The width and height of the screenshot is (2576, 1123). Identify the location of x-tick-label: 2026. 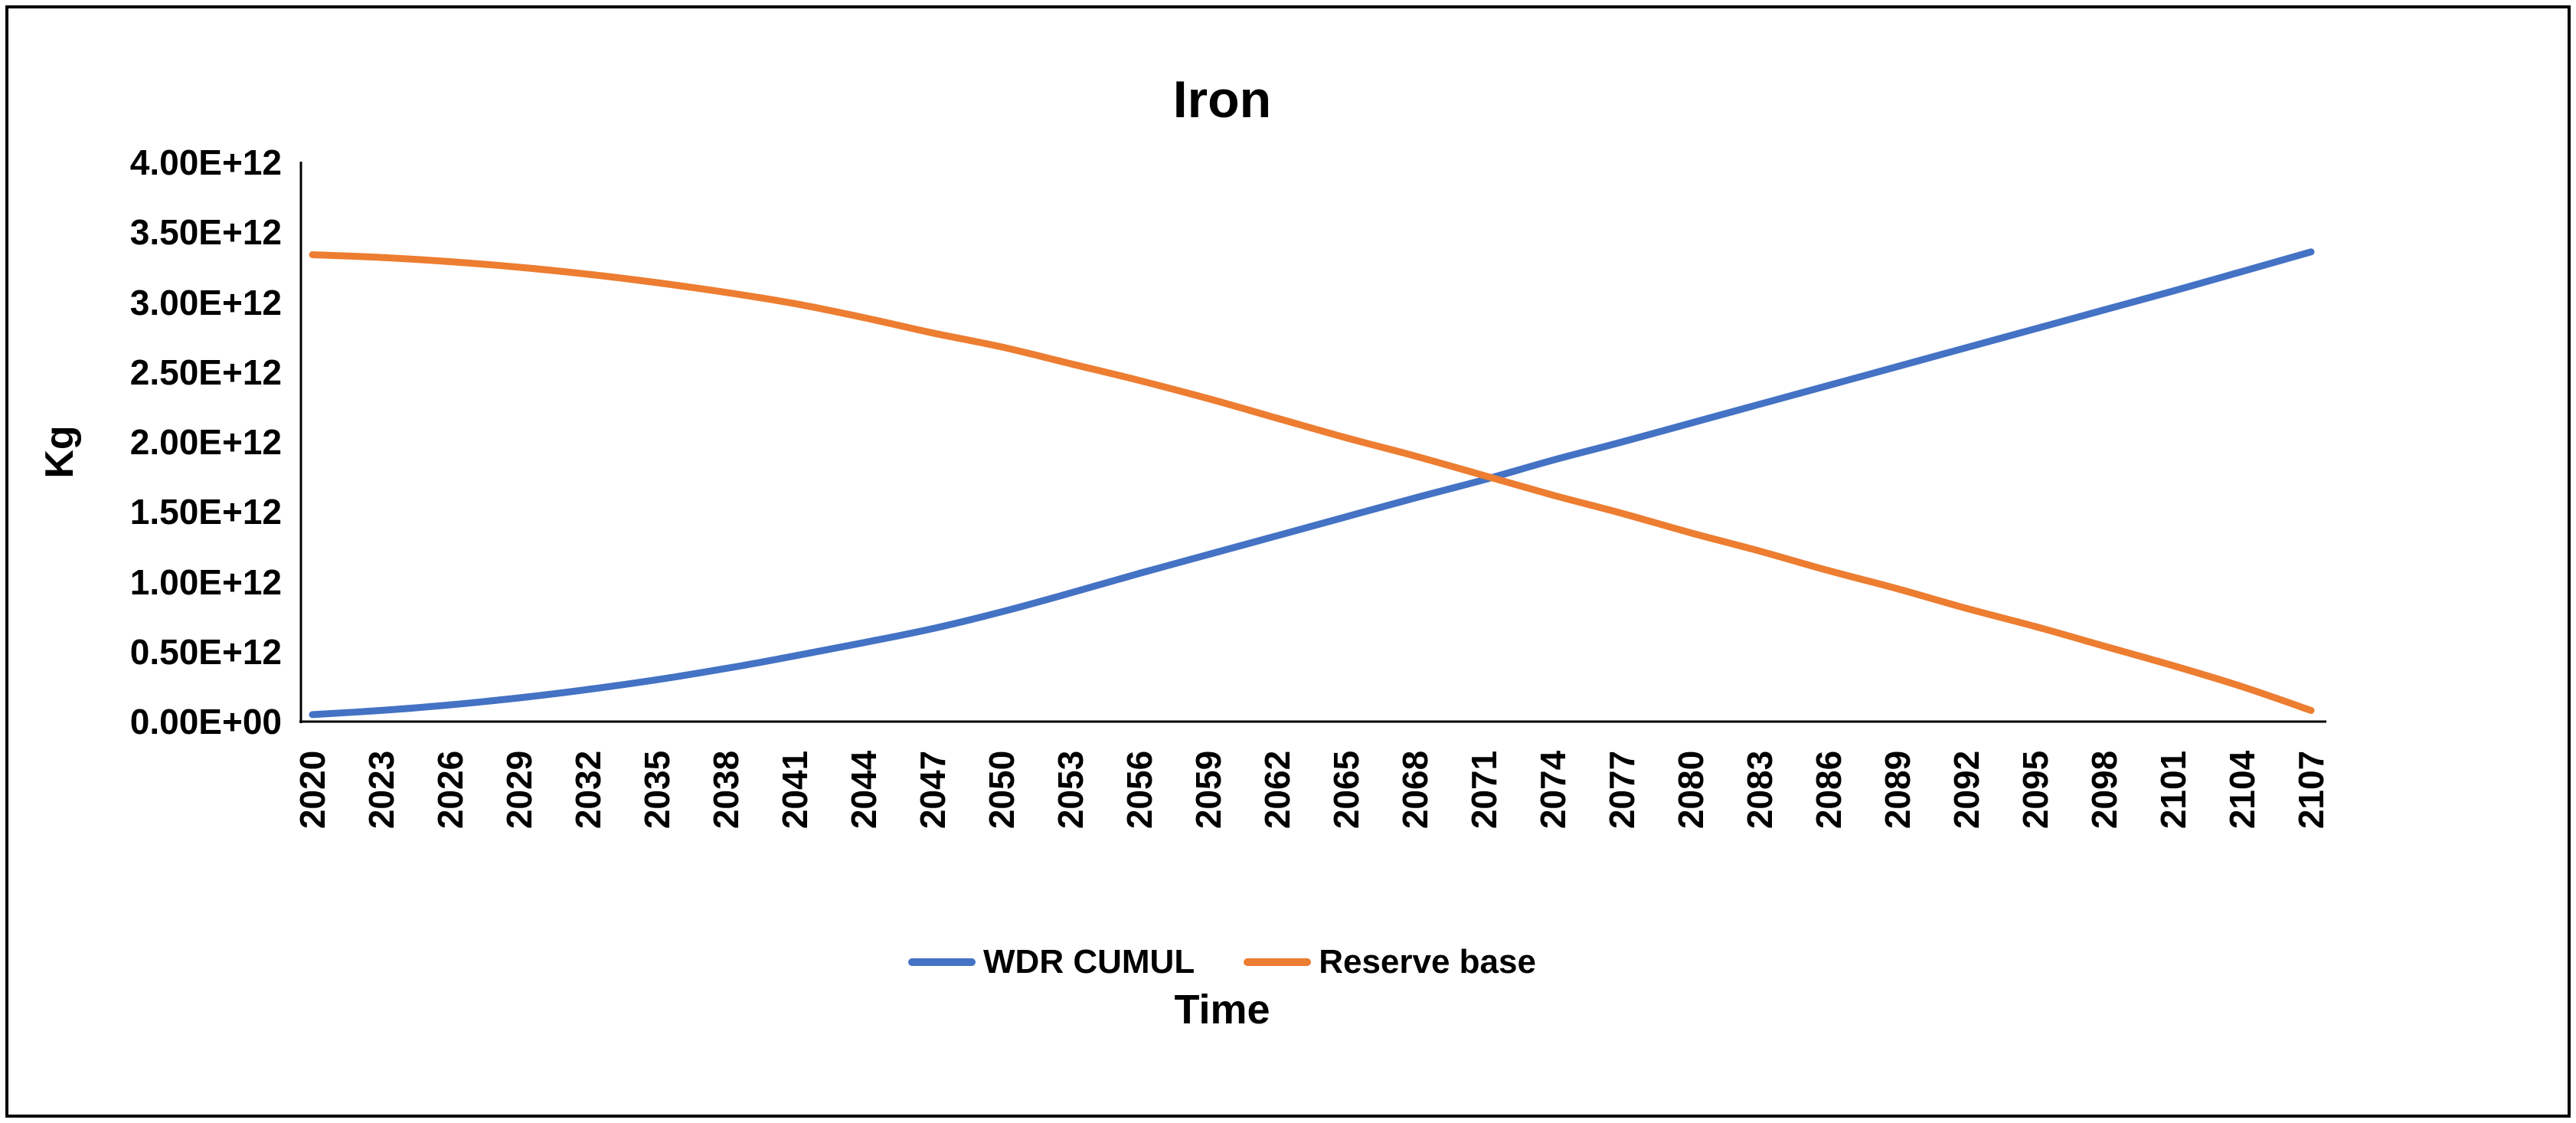
(450, 790).